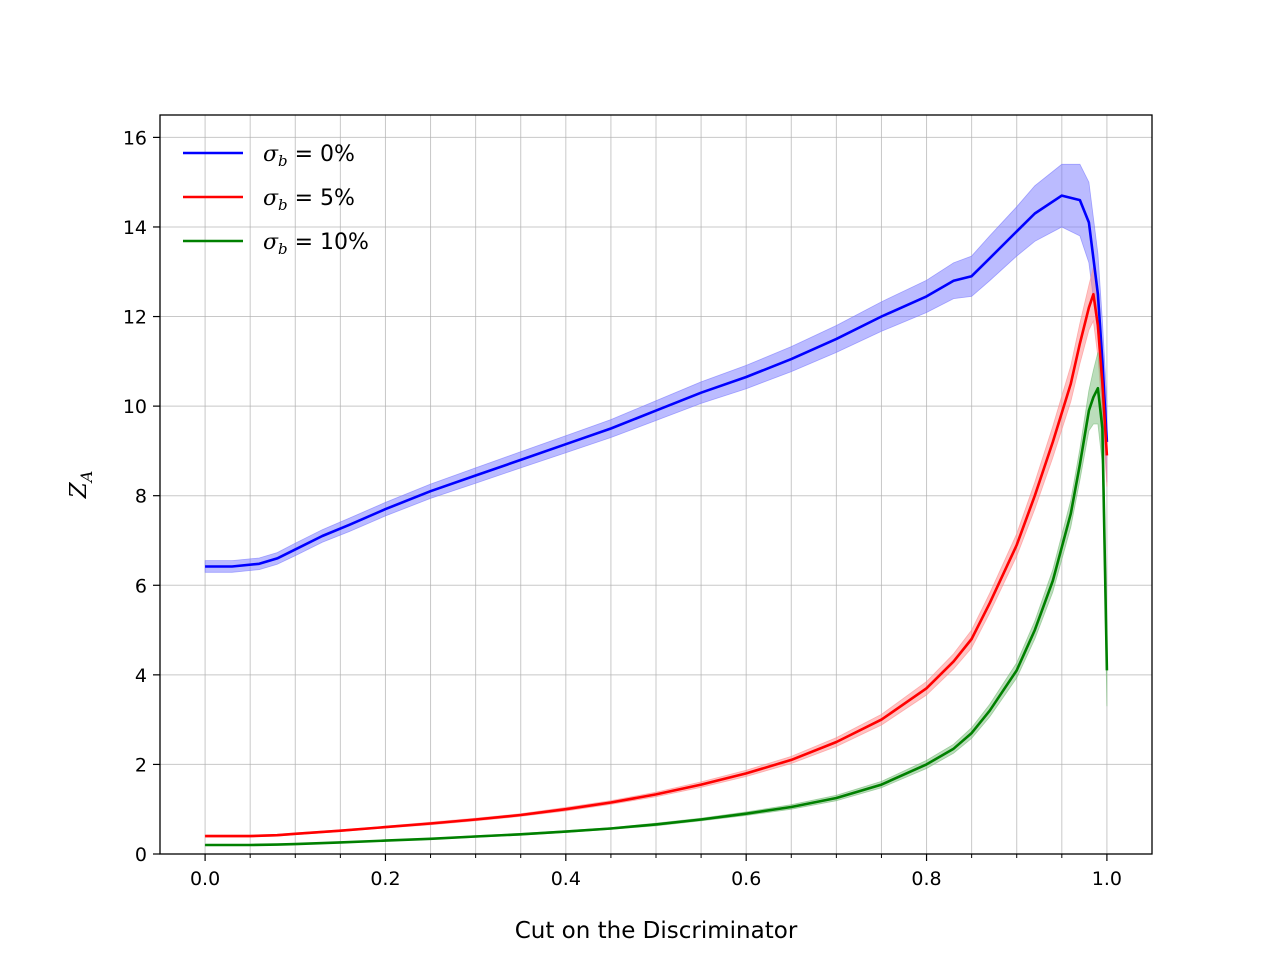  What do you see at coordinates (656, 931) in the screenshot?
I see `x-axis-label: Cut on the Discriminator` at bounding box center [656, 931].